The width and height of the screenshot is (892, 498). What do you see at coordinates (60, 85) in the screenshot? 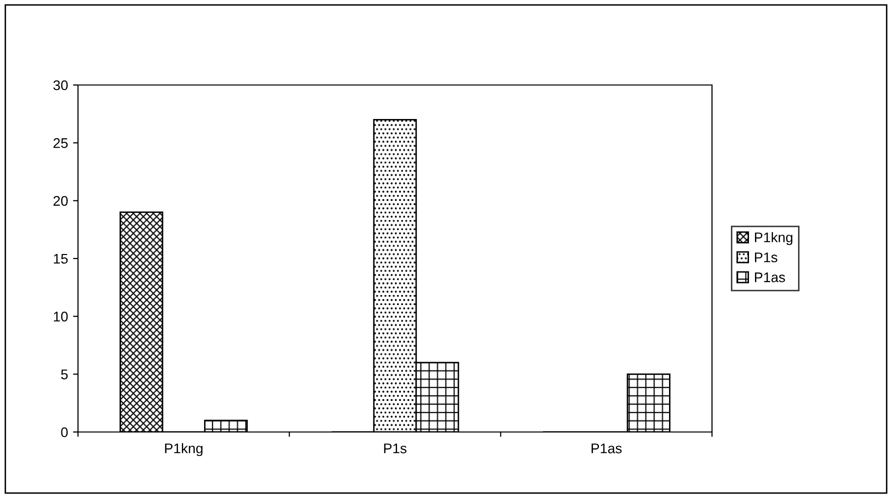
I see `y-tick-label: 30` at bounding box center [60, 85].